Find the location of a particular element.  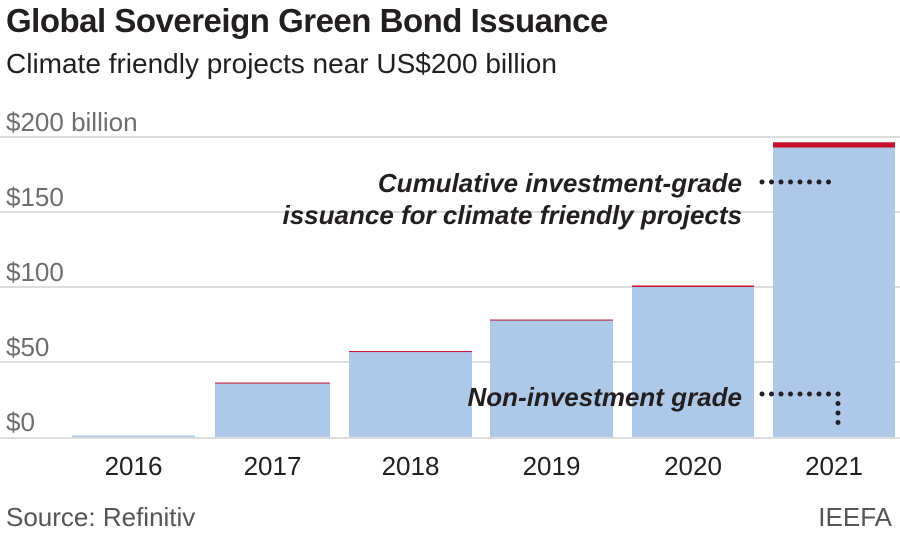

y-tick-label: $150 is located at coordinates (35, 197).